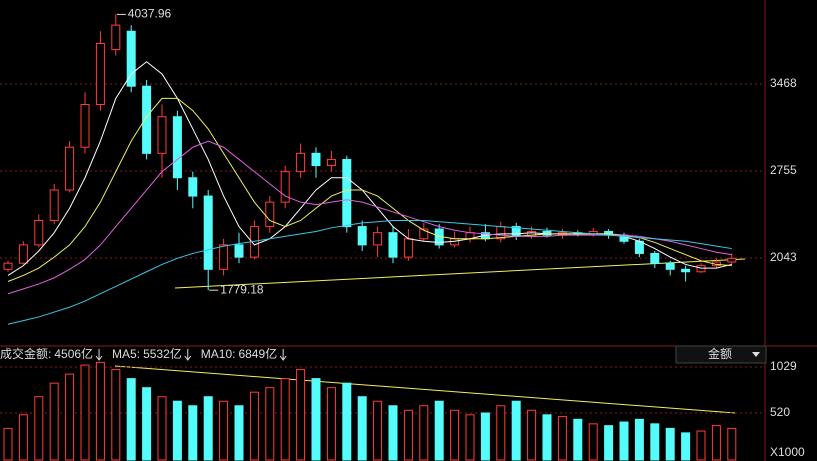  What do you see at coordinates (150, 14) in the screenshot?
I see `high-label: 4037.96` at bounding box center [150, 14].